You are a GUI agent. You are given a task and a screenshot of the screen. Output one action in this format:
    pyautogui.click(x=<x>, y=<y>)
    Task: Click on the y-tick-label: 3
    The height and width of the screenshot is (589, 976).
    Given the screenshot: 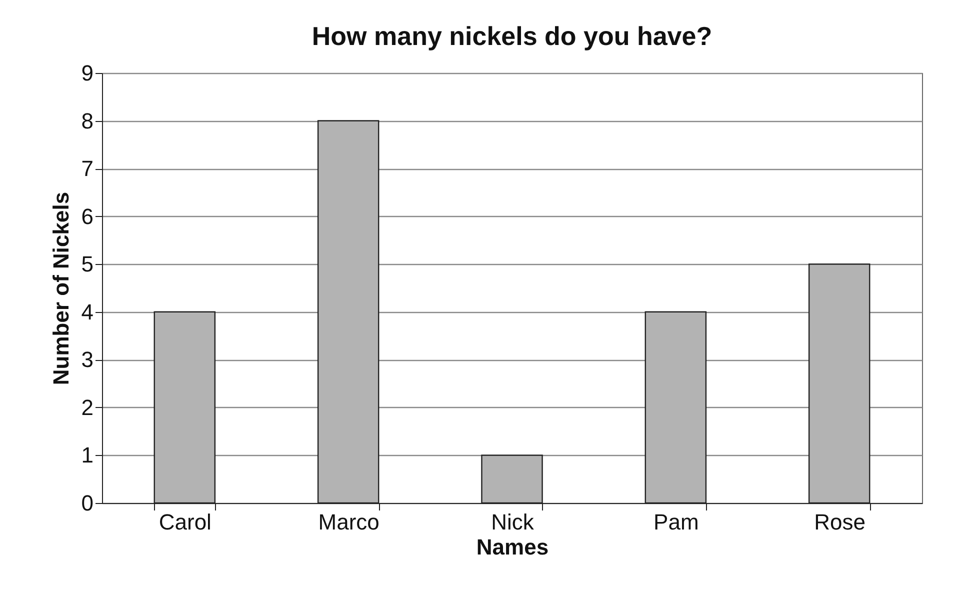 What is the action you would take?
    pyautogui.click(x=87, y=359)
    